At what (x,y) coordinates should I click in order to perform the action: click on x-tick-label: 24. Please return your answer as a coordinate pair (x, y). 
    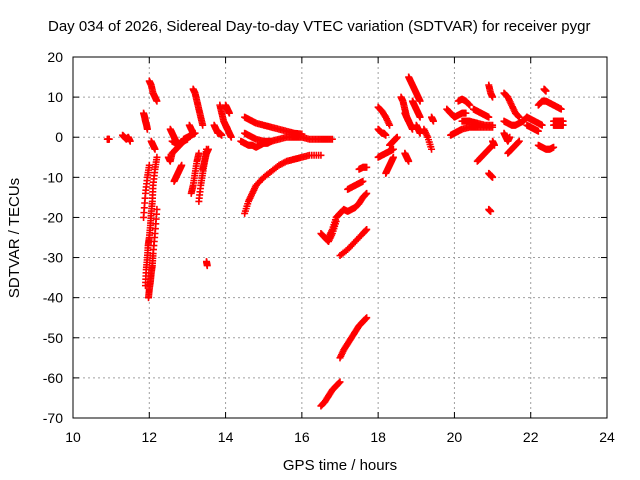
    Looking at the image, I should click on (607, 437).